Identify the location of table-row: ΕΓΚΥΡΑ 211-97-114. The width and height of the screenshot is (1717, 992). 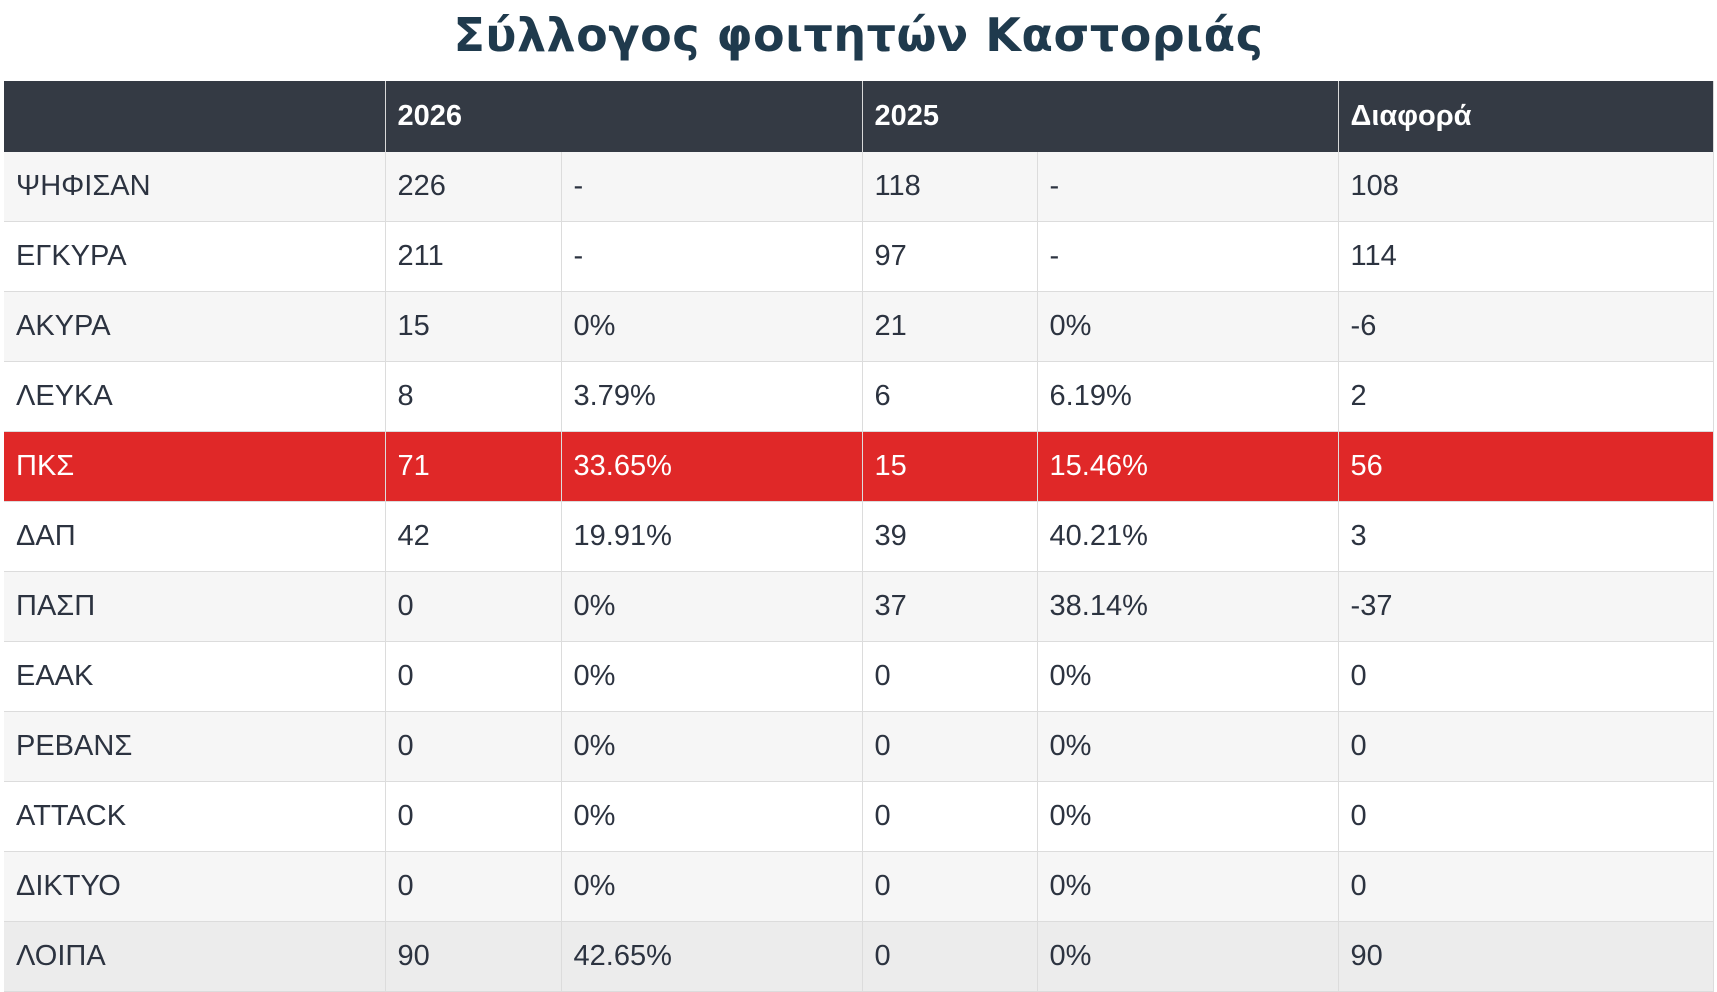
(859, 256).